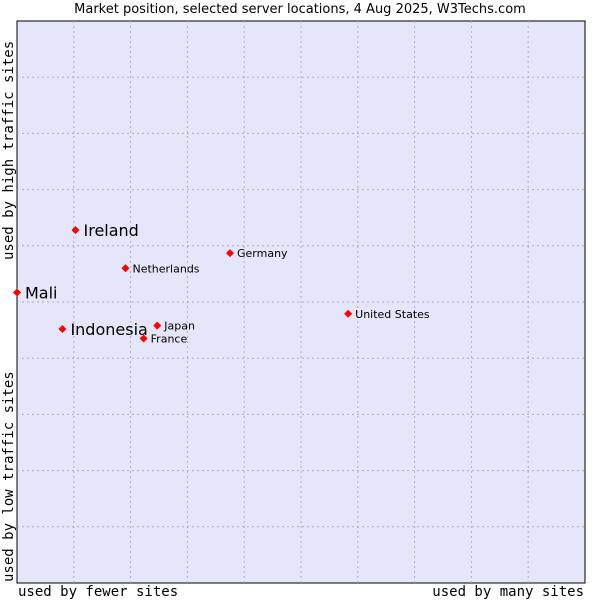  Describe the element at coordinates (9, 476) in the screenshot. I see `y-axis-label-low: used by low traffic sites` at that location.